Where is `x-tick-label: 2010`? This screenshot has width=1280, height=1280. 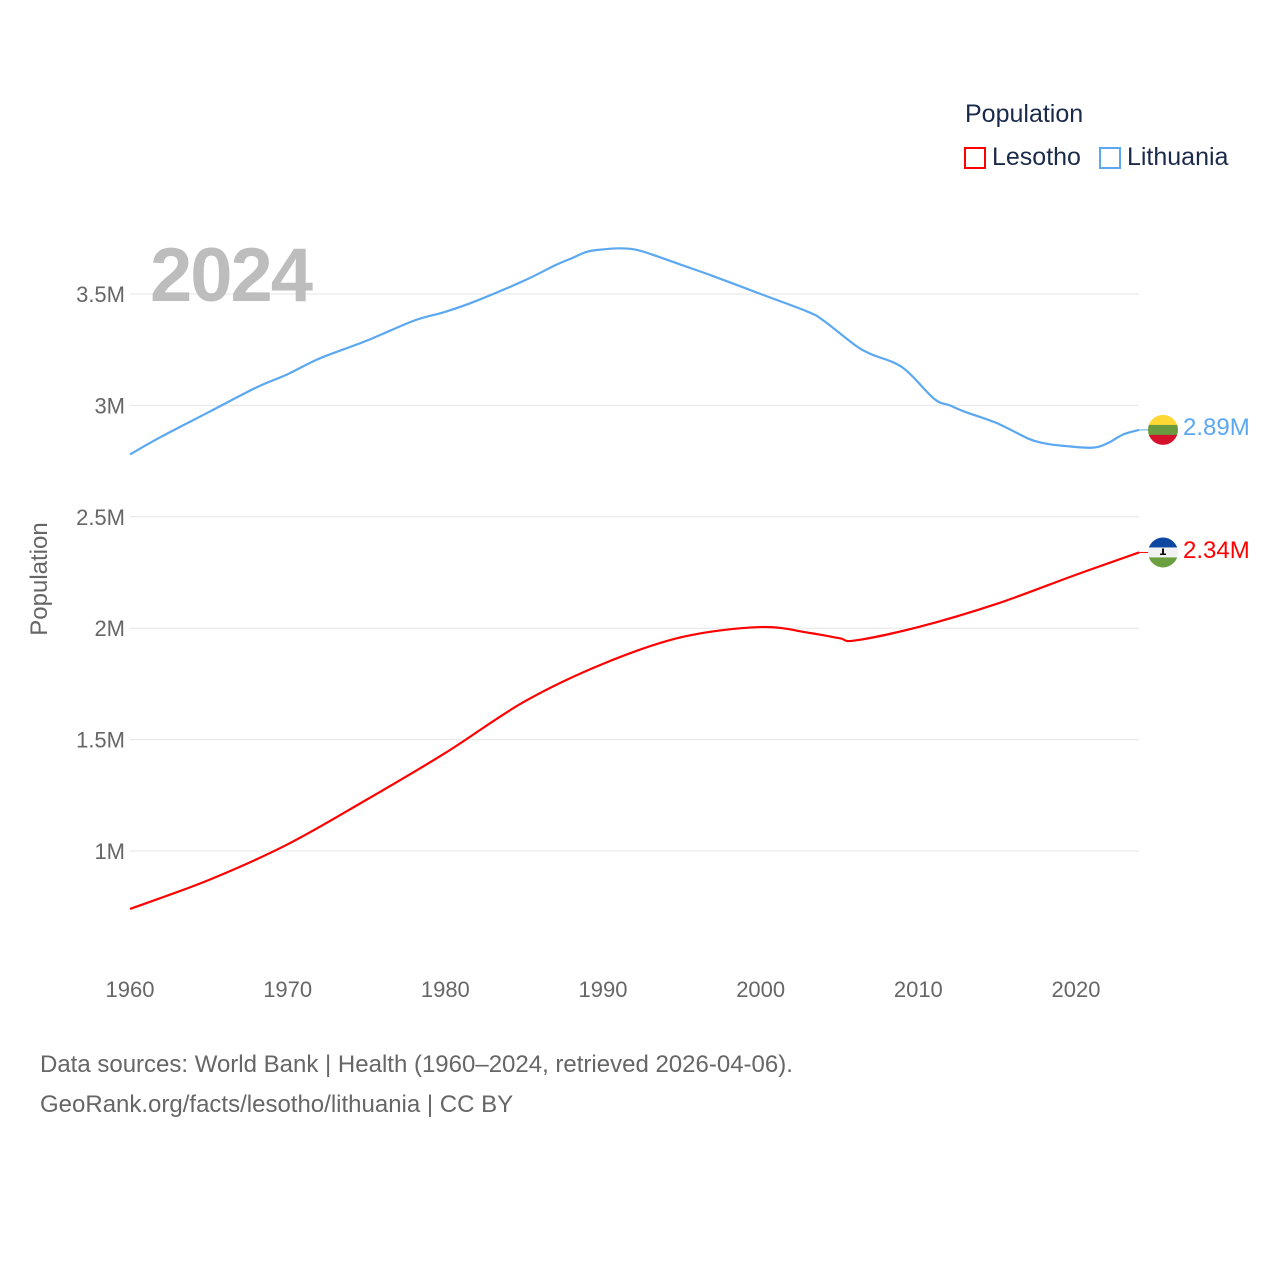 x-tick-label: 2010 is located at coordinates (918, 989).